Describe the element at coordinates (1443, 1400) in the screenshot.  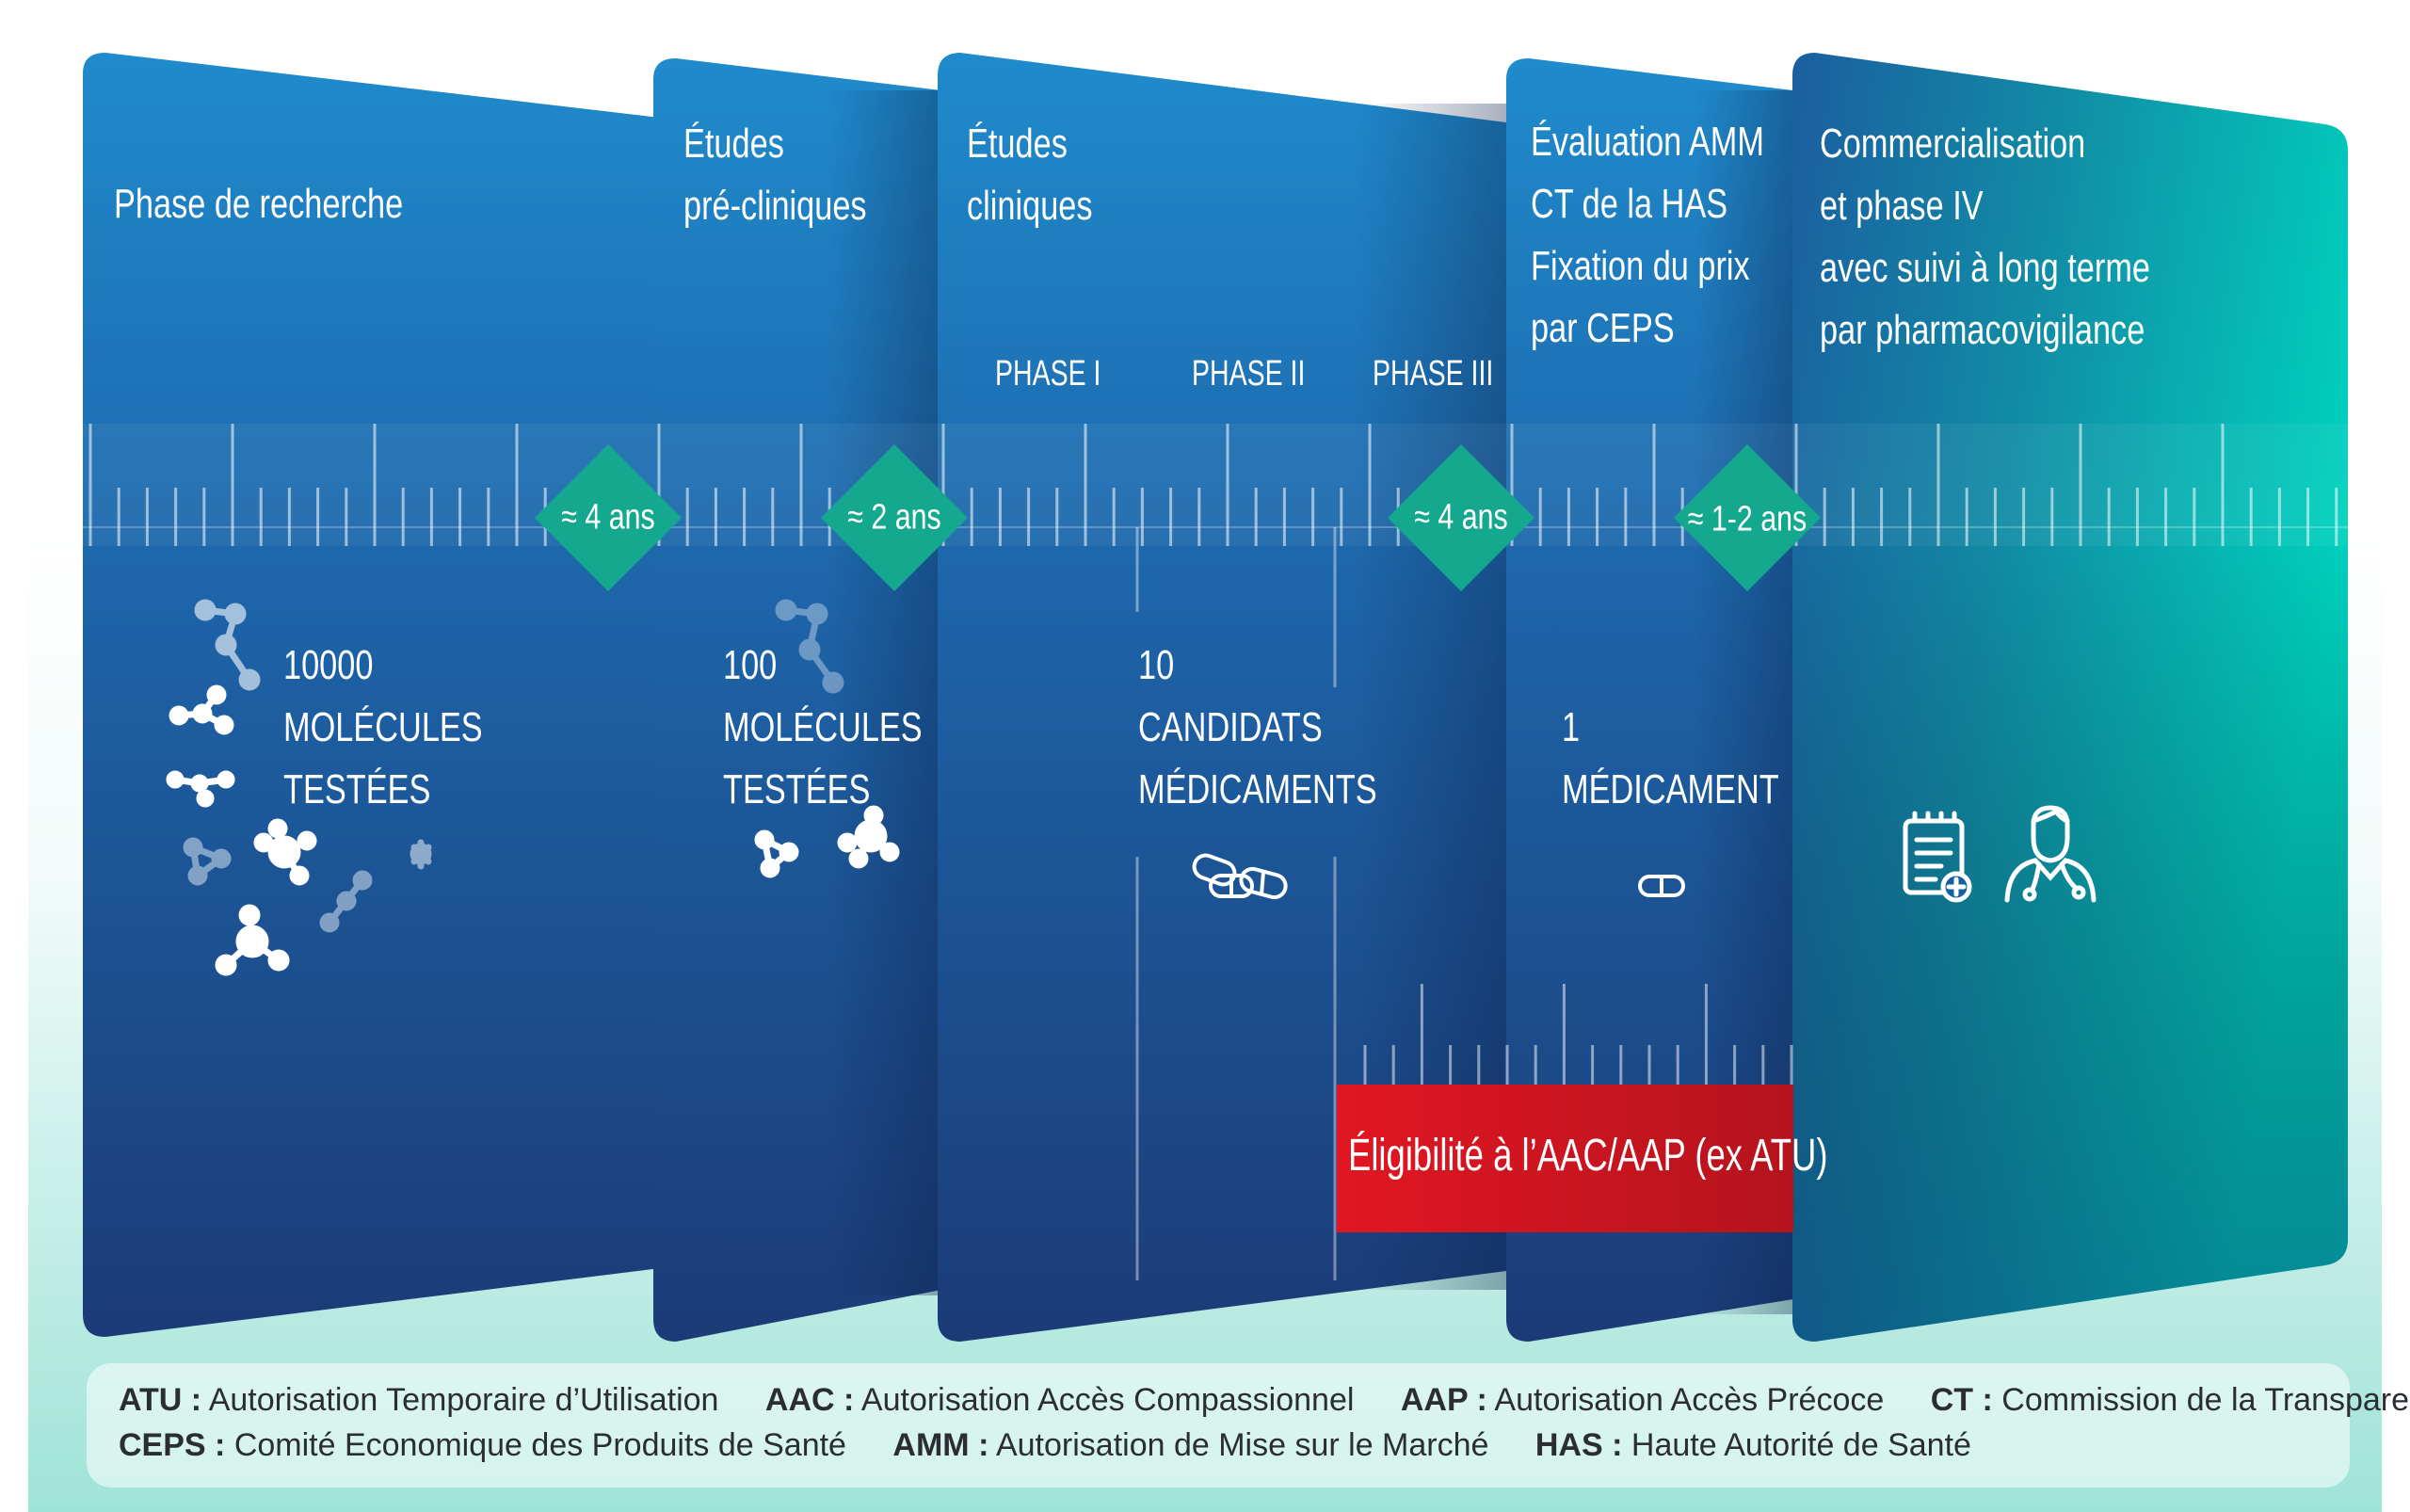
I see `legend-abbr: AAP :` at that location.